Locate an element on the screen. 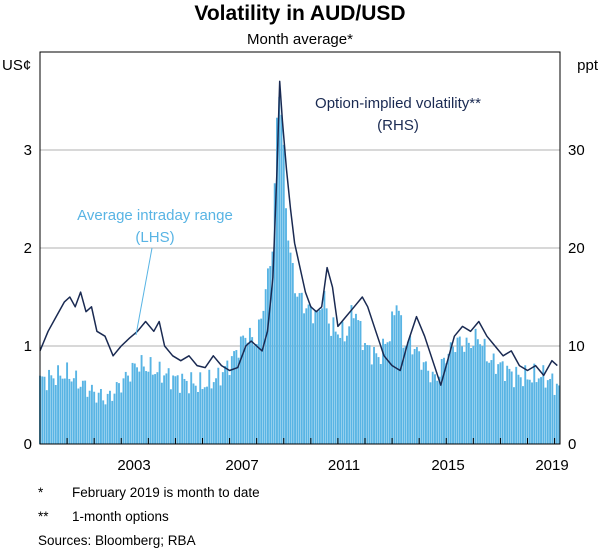 The width and height of the screenshot is (600, 549). chart-title: Volatility in AUD/USD is located at coordinates (299, 13).